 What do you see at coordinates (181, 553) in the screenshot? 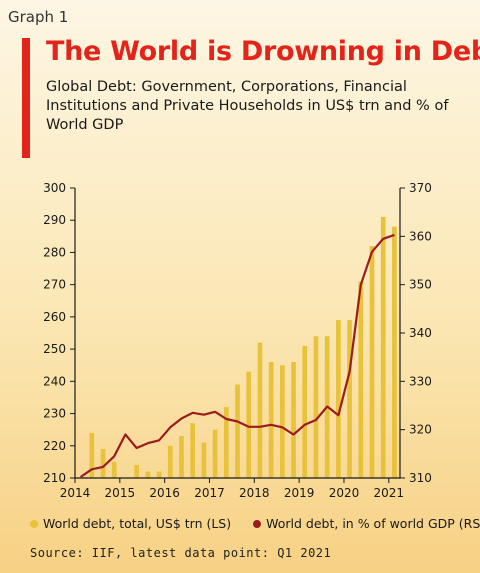
I see `source-note: Source: IIF, latest data point: Q1 2021` at bounding box center [181, 553].